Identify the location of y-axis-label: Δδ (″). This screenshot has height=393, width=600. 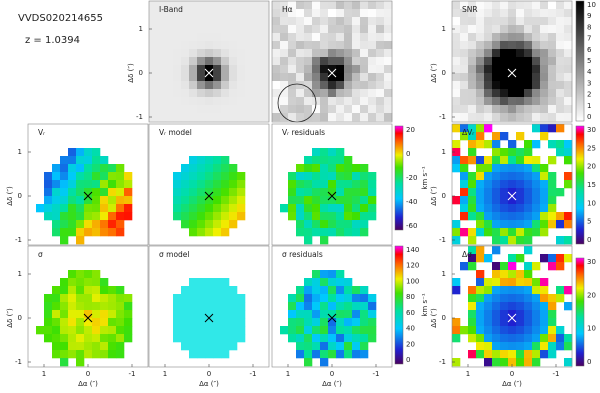
(10, 196).